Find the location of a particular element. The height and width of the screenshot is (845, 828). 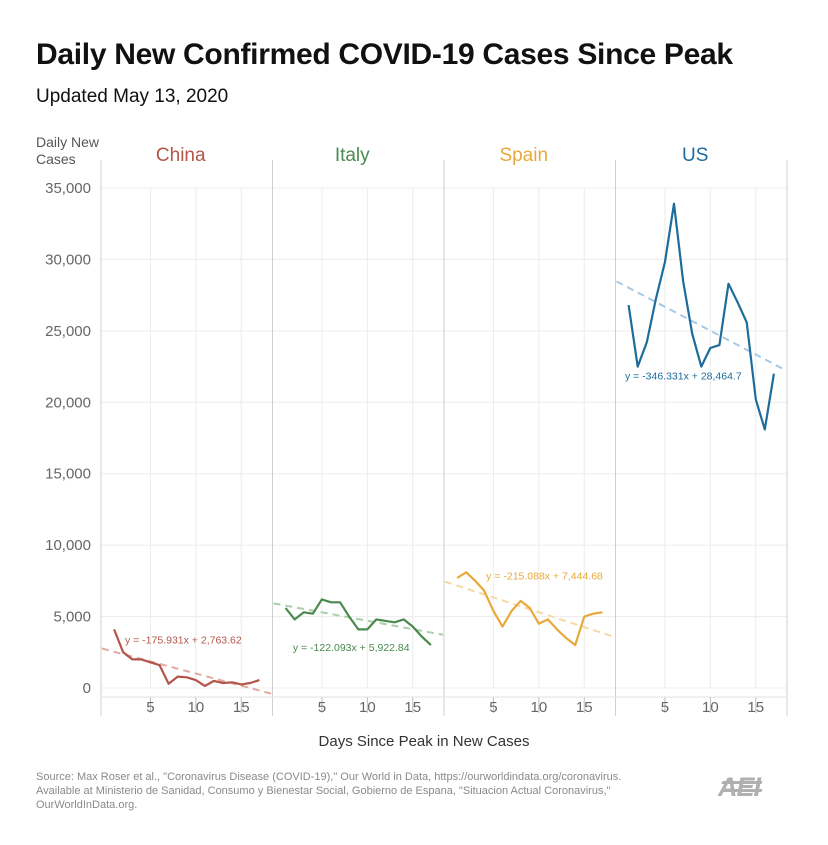

panel-title-us: US is located at coordinates (695, 155).